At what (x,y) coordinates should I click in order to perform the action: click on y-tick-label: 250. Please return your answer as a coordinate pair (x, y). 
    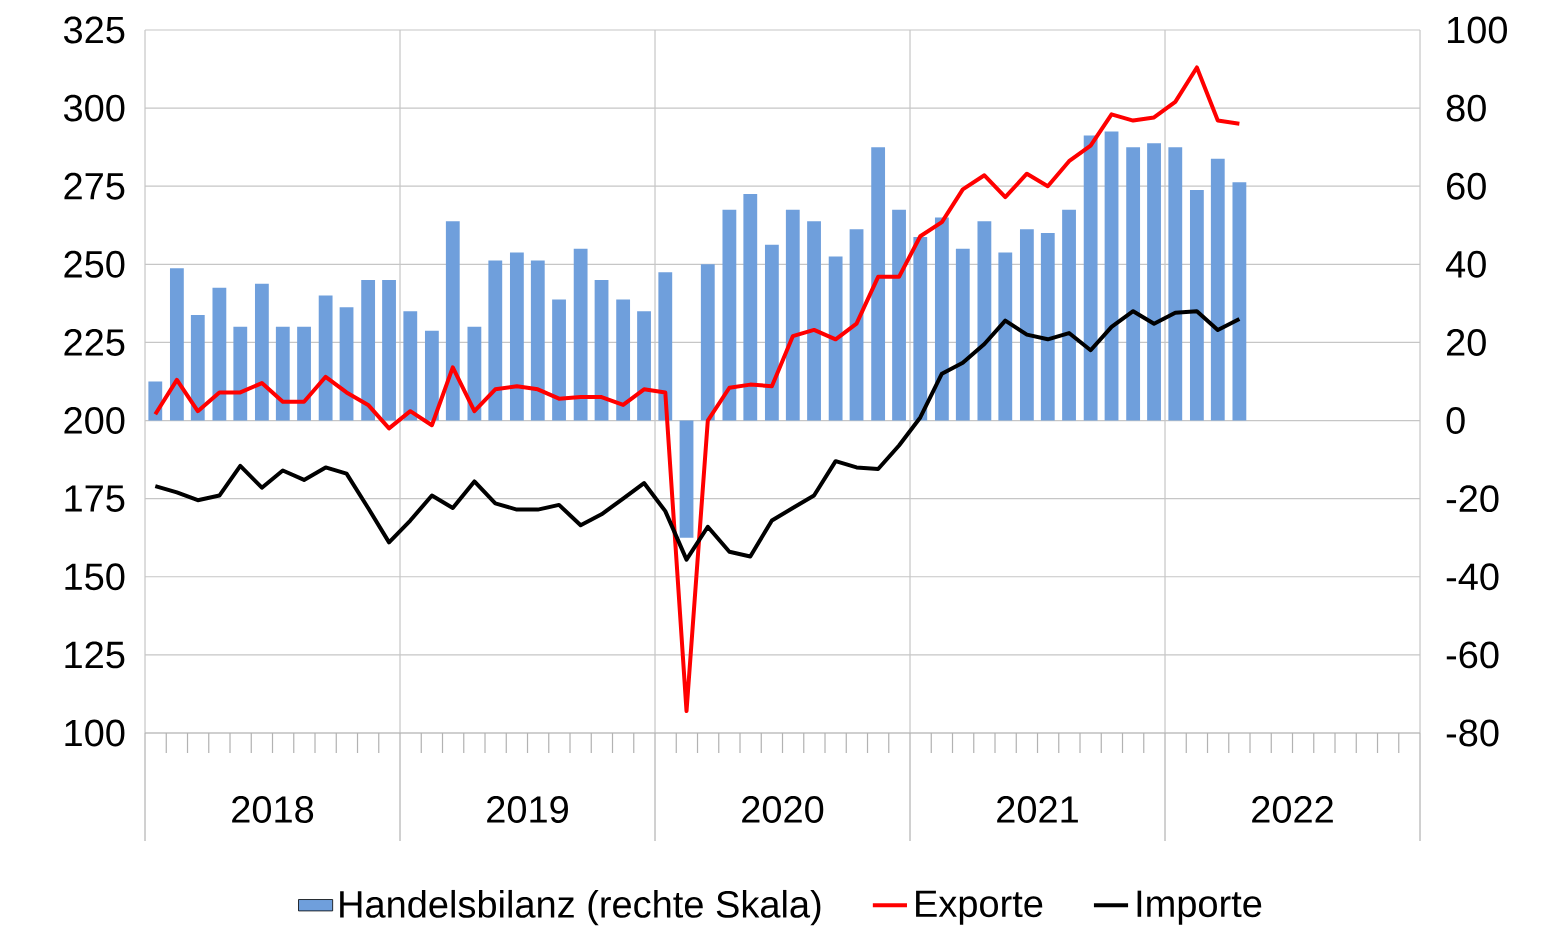
    Looking at the image, I should click on (94, 264).